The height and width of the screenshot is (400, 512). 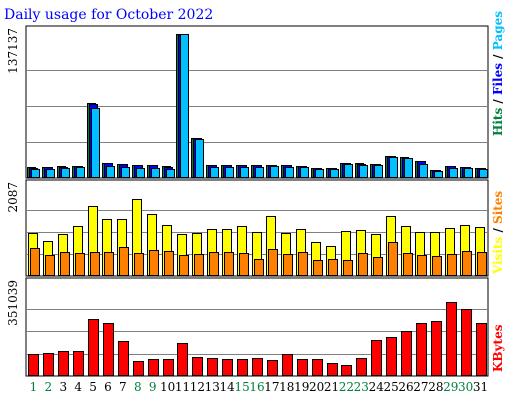 What do you see at coordinates (498, 207) in the screenshot?
I see `legend-entry-middle-2: Sites` at bounding box center [498, 207].